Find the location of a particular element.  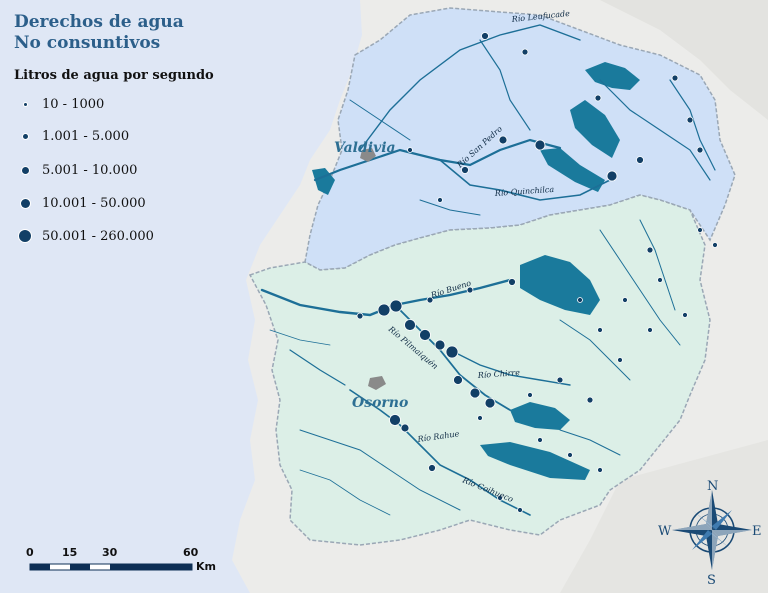

legend-label: 1.001 - 5.000 is located at coordinates (86, 136).